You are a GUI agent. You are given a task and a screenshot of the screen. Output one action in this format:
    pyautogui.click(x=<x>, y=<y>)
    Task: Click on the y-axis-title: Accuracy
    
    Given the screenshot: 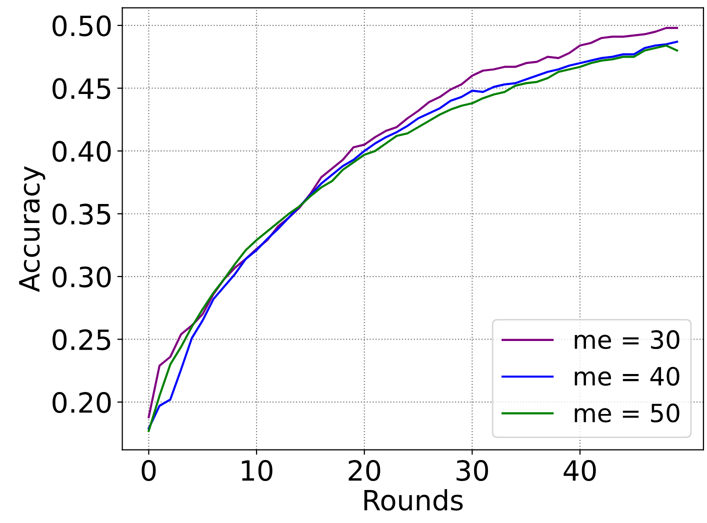 What is the action you would take?
    pyautogui.click(x=32, y=229)
    